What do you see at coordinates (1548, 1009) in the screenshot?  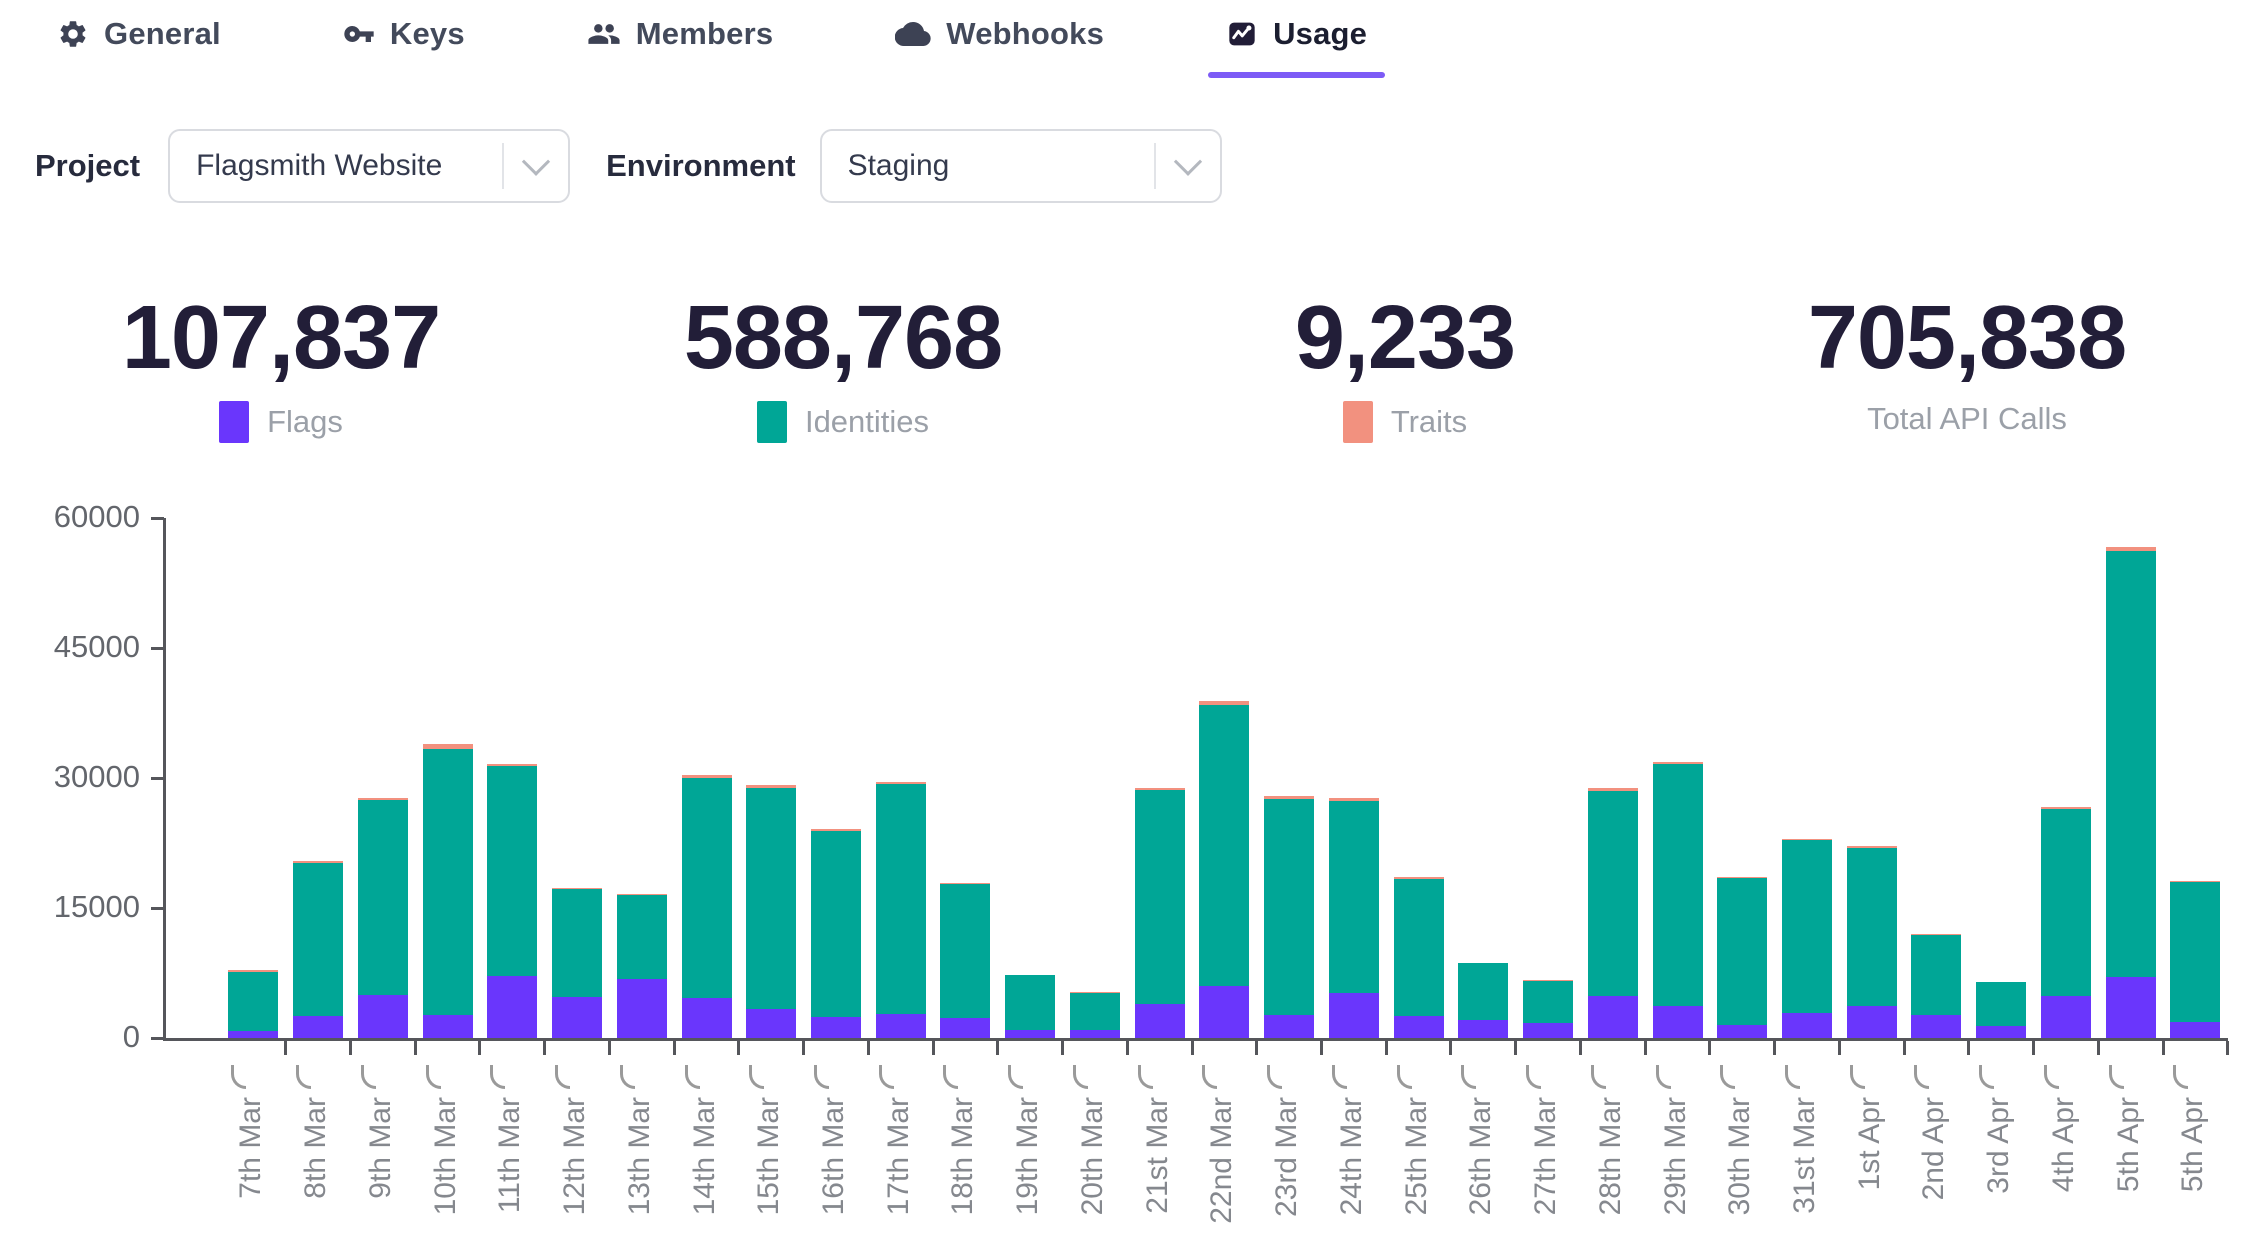 I see `stacked-bar-27th-mar` at bounding box center [1548, 1009].